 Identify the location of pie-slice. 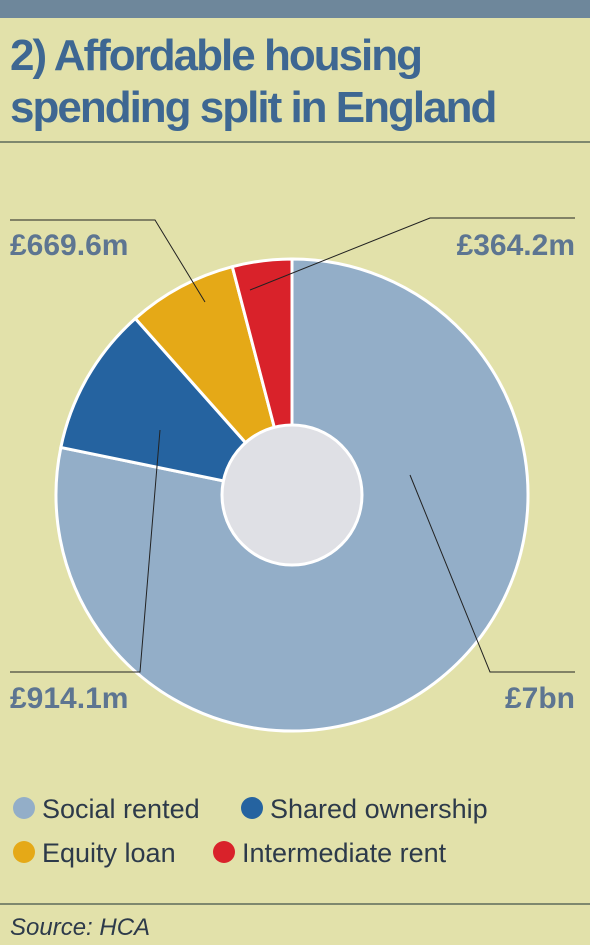
(178, 407).